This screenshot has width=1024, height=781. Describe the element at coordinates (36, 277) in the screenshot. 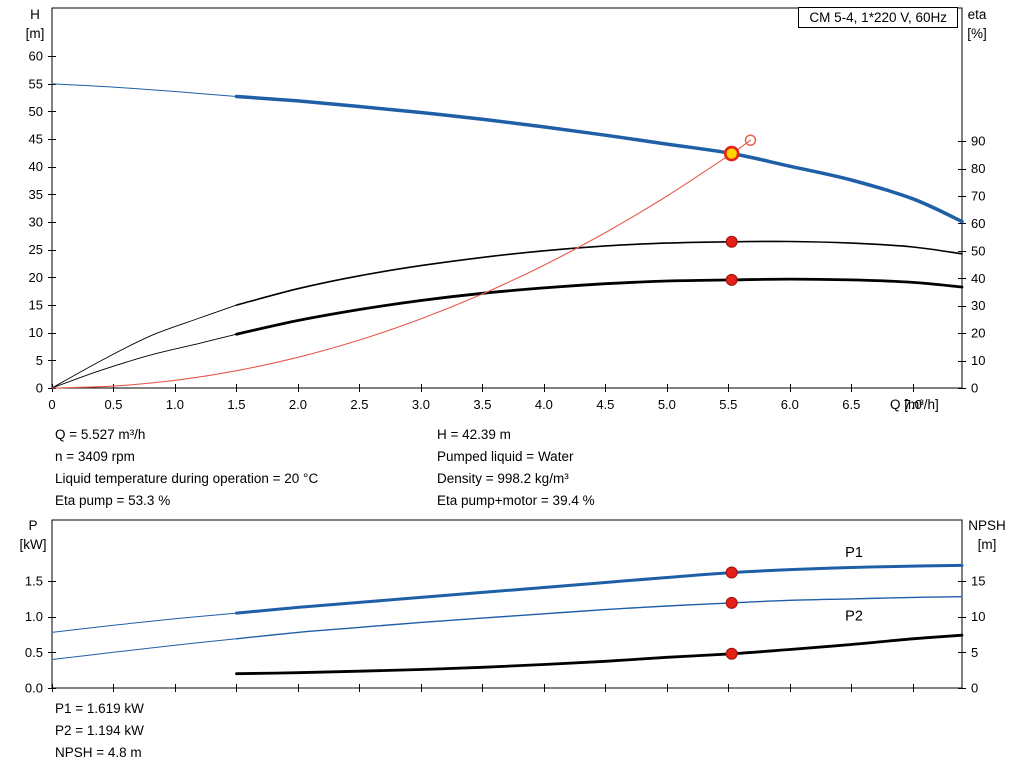

I see `left-axis-tick-label: 20` at that location.